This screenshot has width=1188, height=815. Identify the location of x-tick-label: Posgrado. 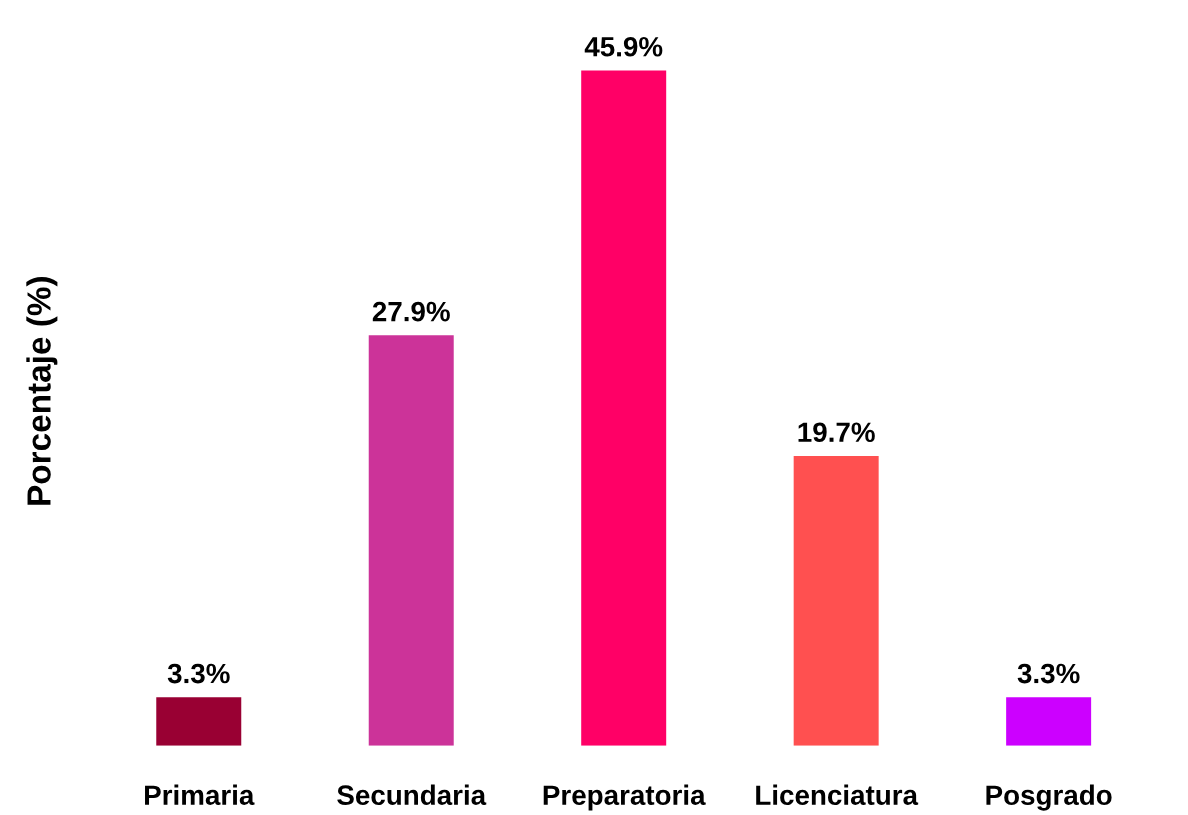
(1049, 797).